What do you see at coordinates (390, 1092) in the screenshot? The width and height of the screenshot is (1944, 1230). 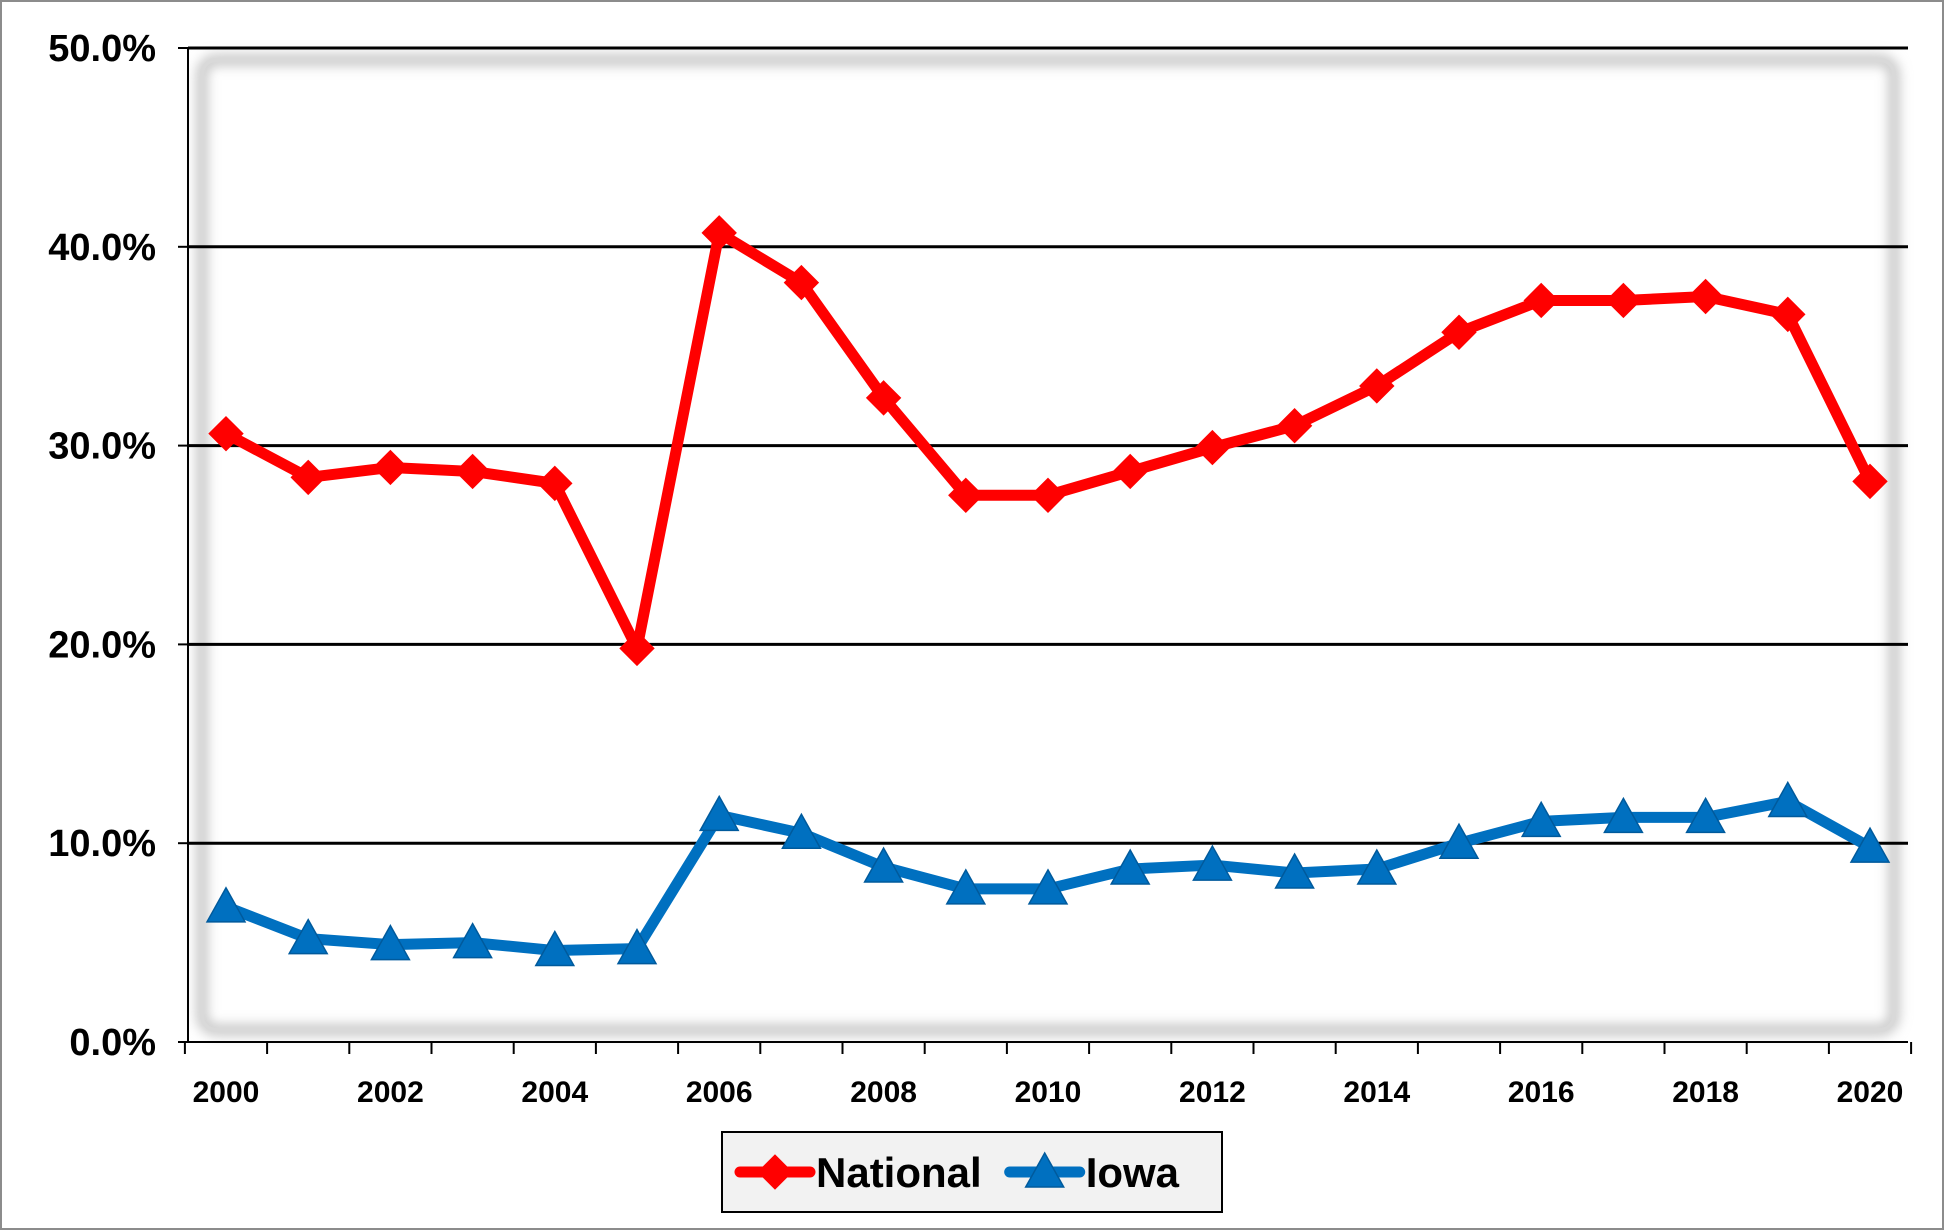 I see `x-tick-label: 2002` at bounding box center [390, 1092].